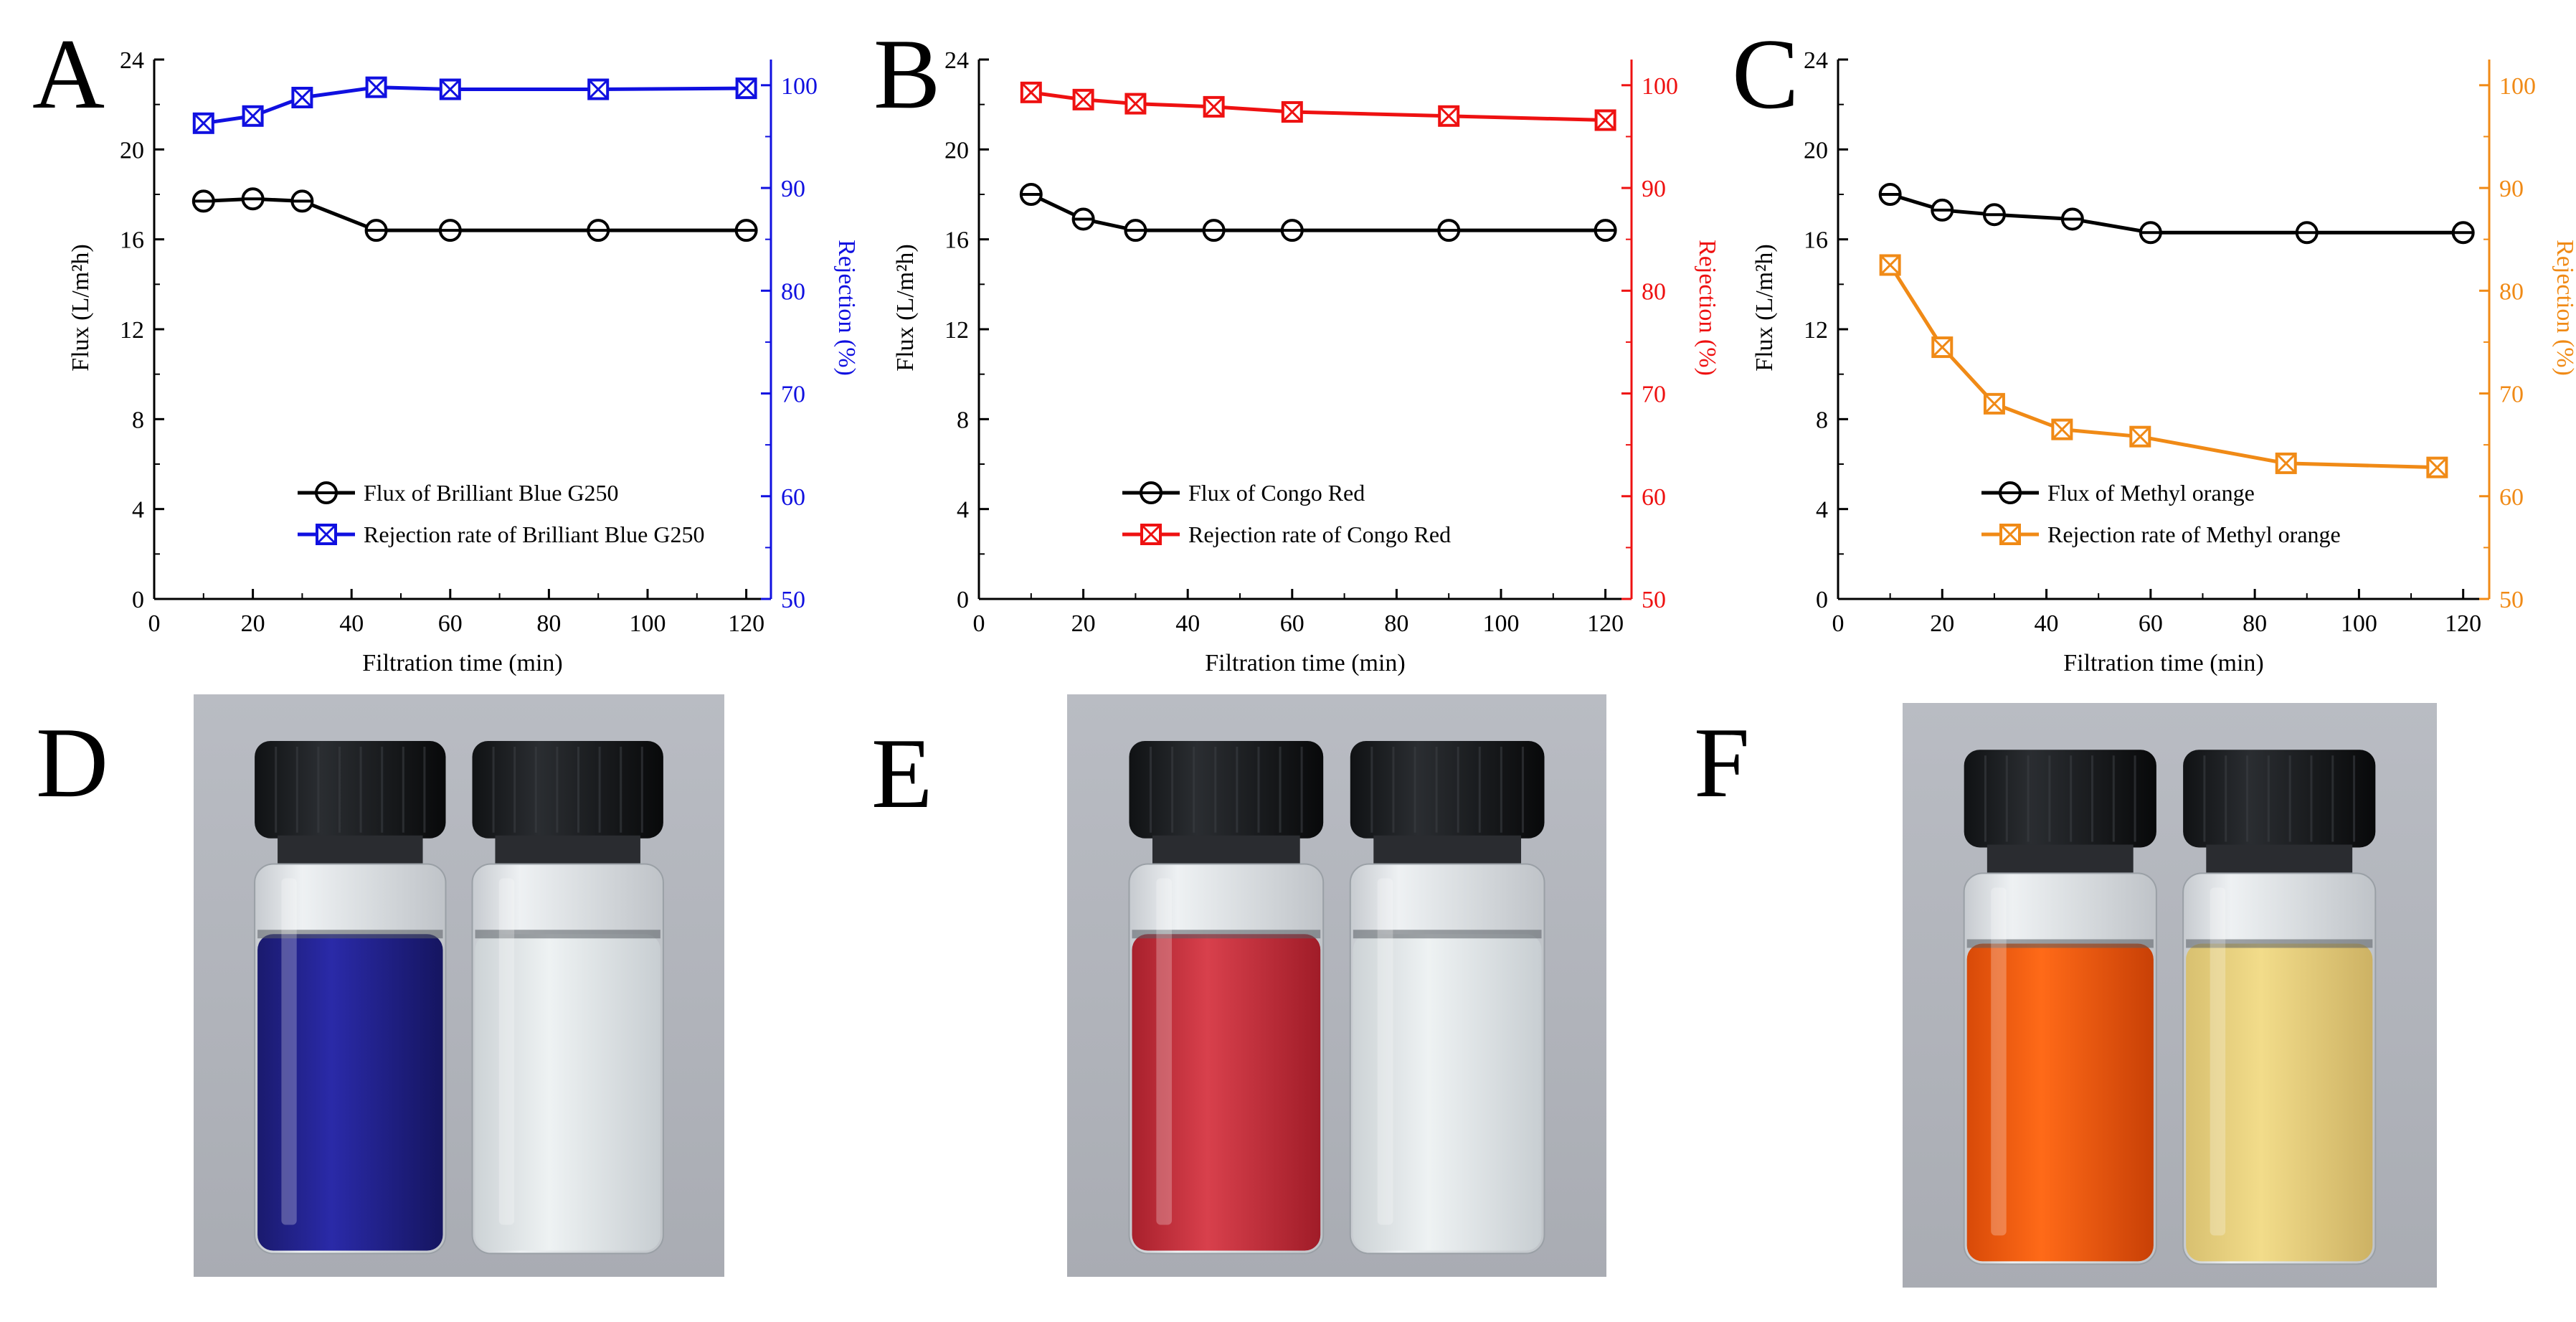 This screenshot has height=1322, width=2576. Describe the element at coordinates (1654, 292) in the screenshot. I see `y-right-tick-label: 80` at that location.